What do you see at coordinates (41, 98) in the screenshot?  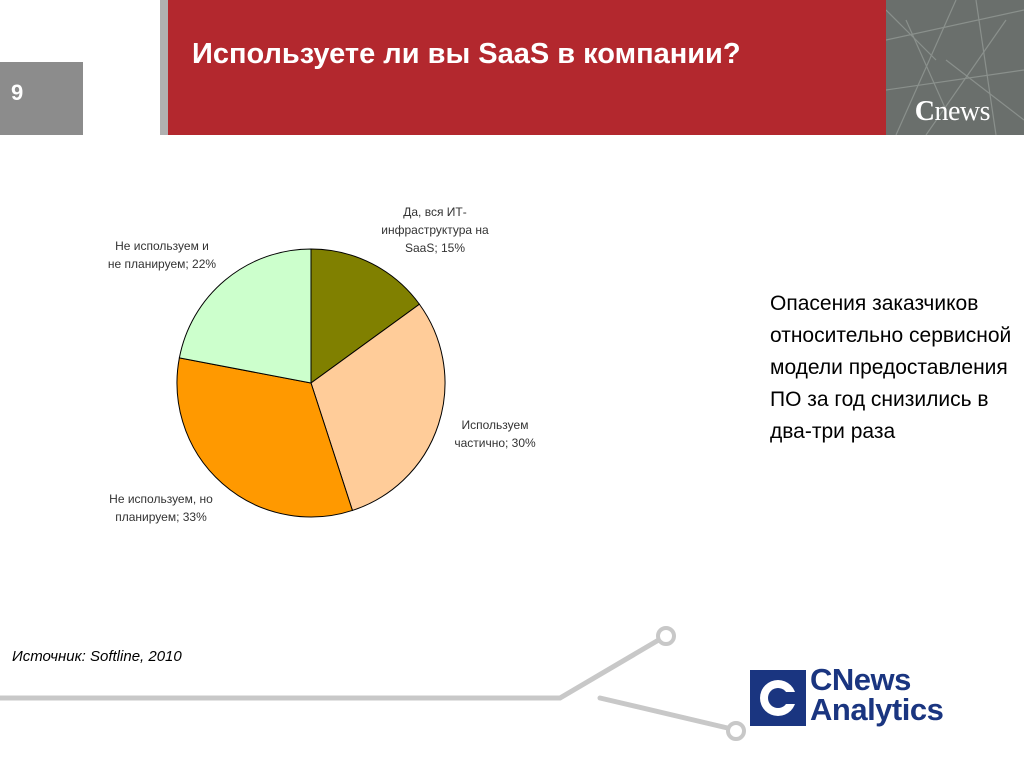 I see `slide-number: 9` at bounding box center [41, 98].